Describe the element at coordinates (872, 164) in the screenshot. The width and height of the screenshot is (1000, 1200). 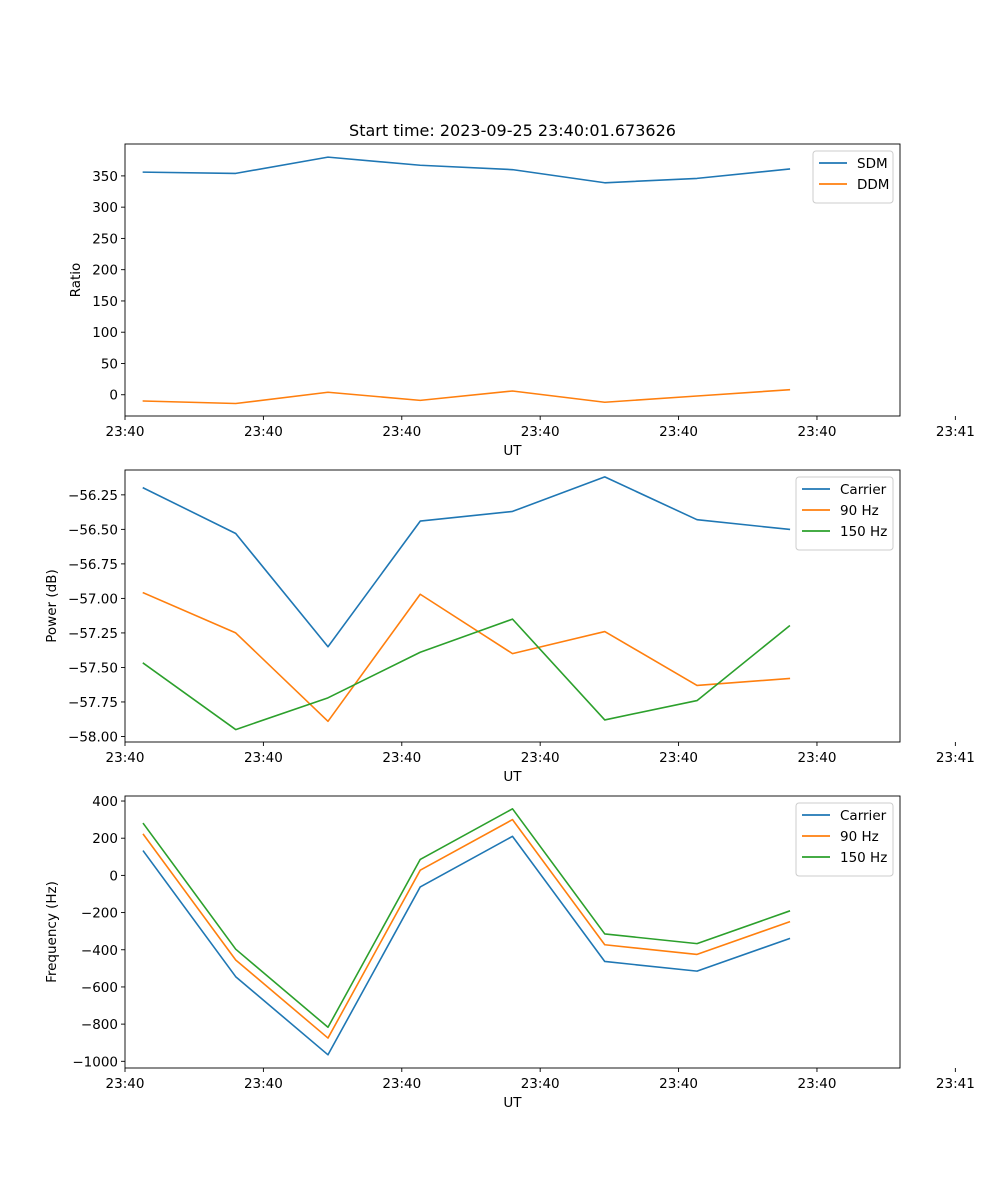
I see `legend-label: SDM` at that location.